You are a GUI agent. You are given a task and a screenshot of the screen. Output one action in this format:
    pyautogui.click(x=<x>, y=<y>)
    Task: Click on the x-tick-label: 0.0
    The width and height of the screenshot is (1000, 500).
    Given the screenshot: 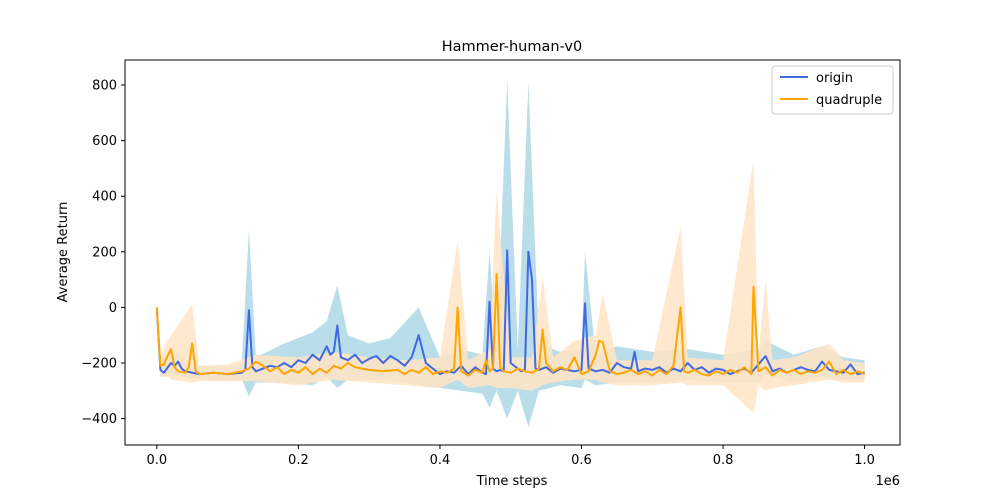 What is the action you would take?
    pyautogui.click(x=157, y=460)
    